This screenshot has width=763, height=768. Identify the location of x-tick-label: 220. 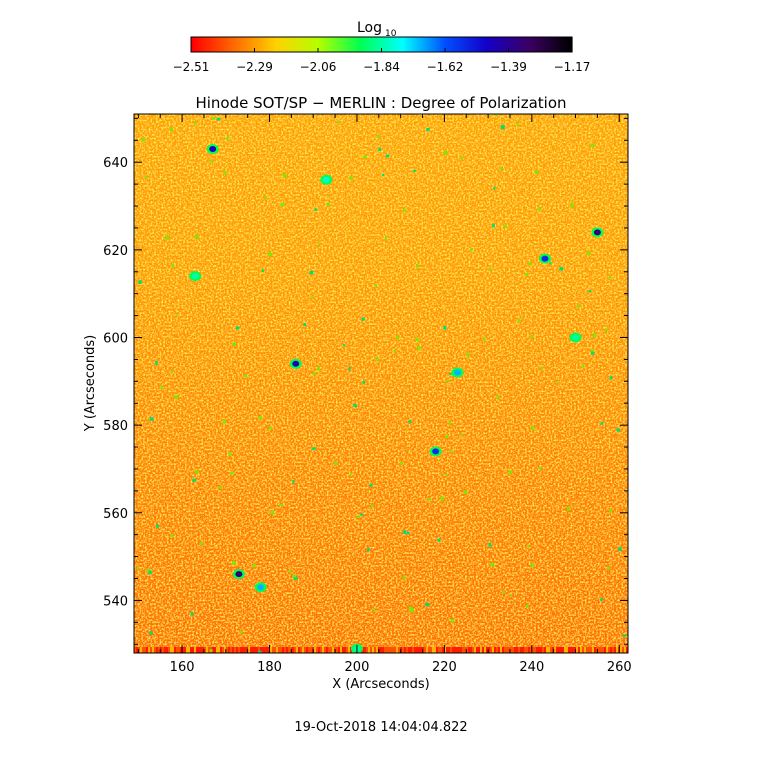
(444, 667).